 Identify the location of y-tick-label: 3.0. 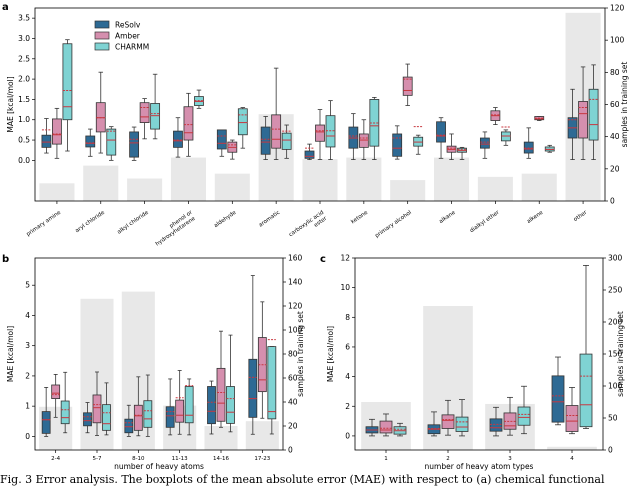
(24, 38).